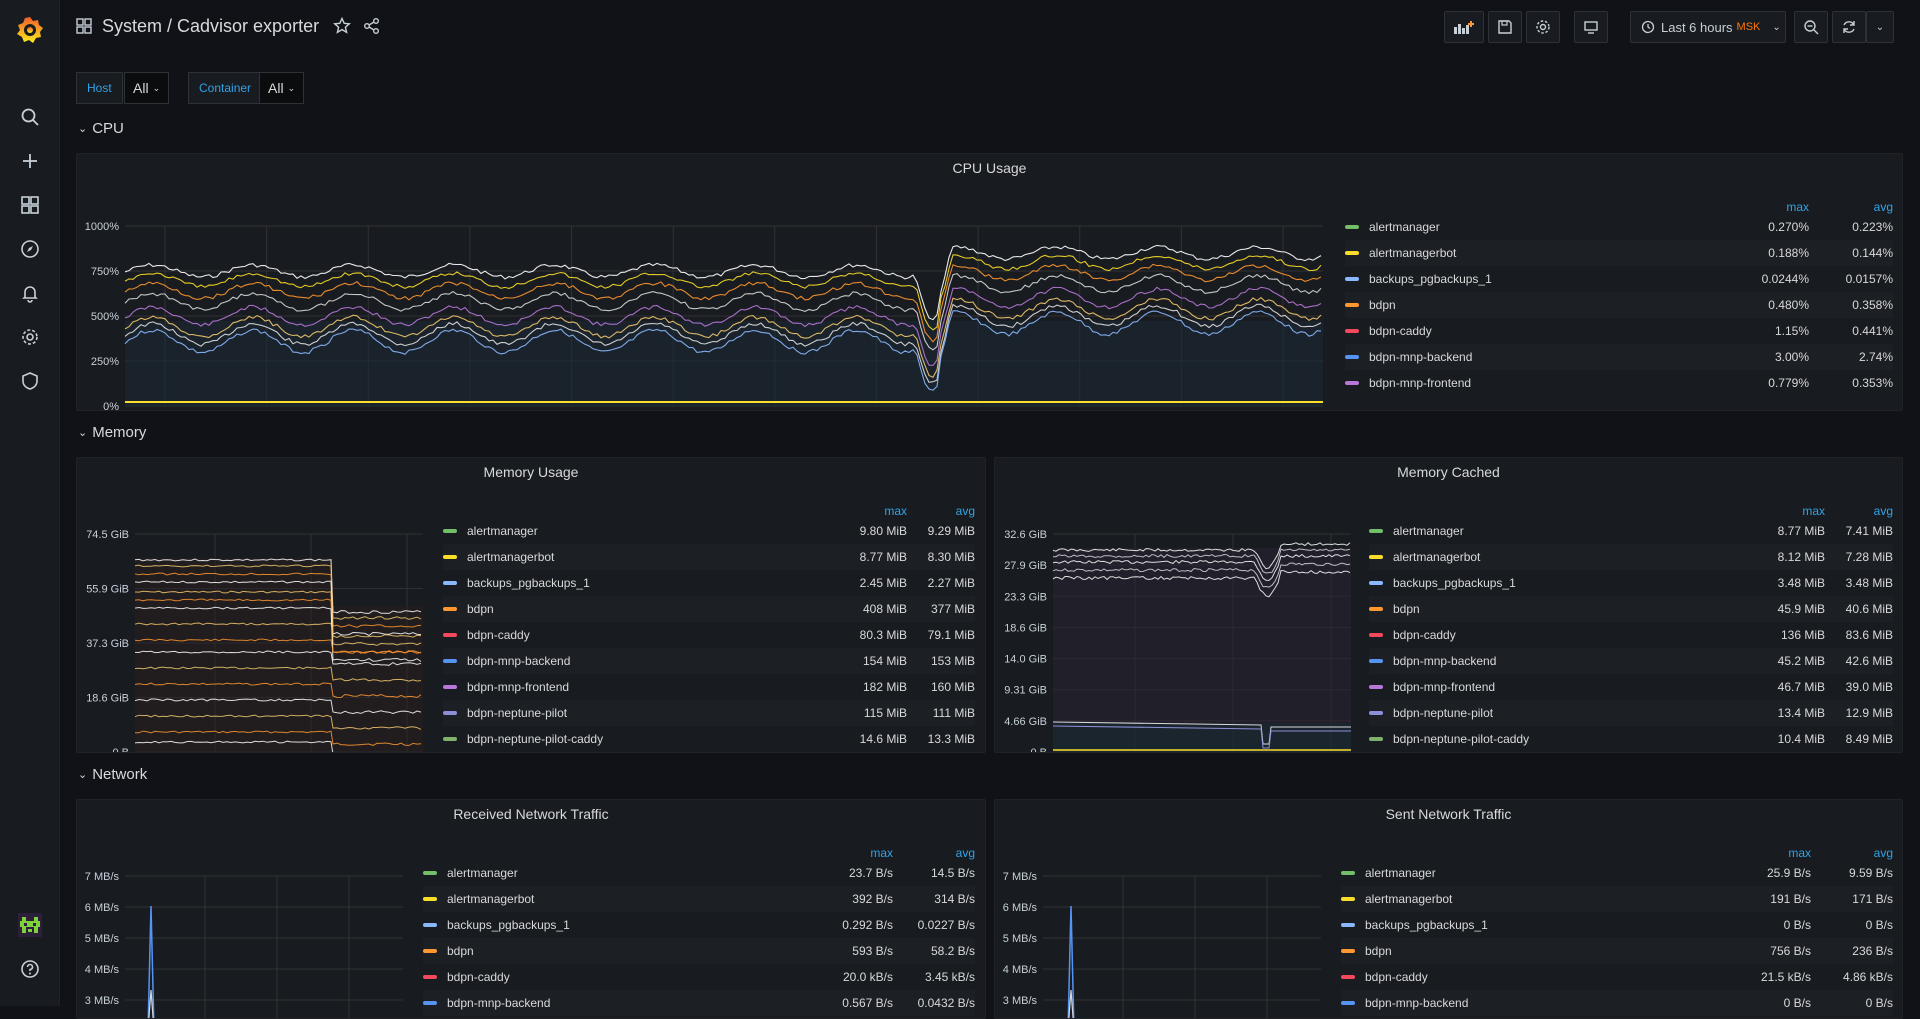 Image resolution: width=1920 pixels, height=1019 pixels. I want to click on add-panel-button, so click(1464, 27).